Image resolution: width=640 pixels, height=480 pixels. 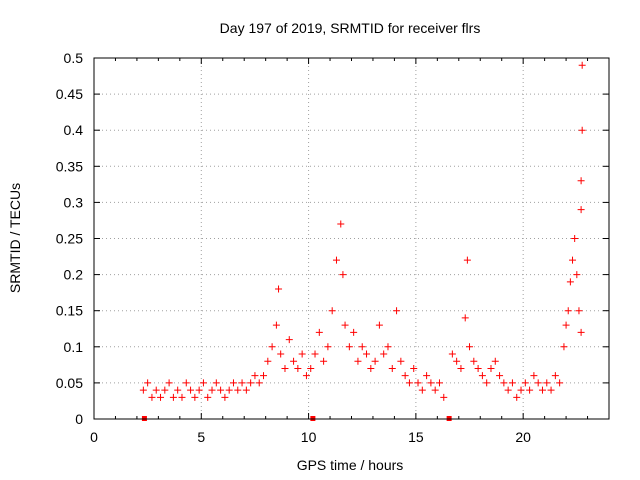 What do you see at coordinates (309, 437) in the screenshot?
I see `x-tick-label: 10` at bounding box center [309, 437].